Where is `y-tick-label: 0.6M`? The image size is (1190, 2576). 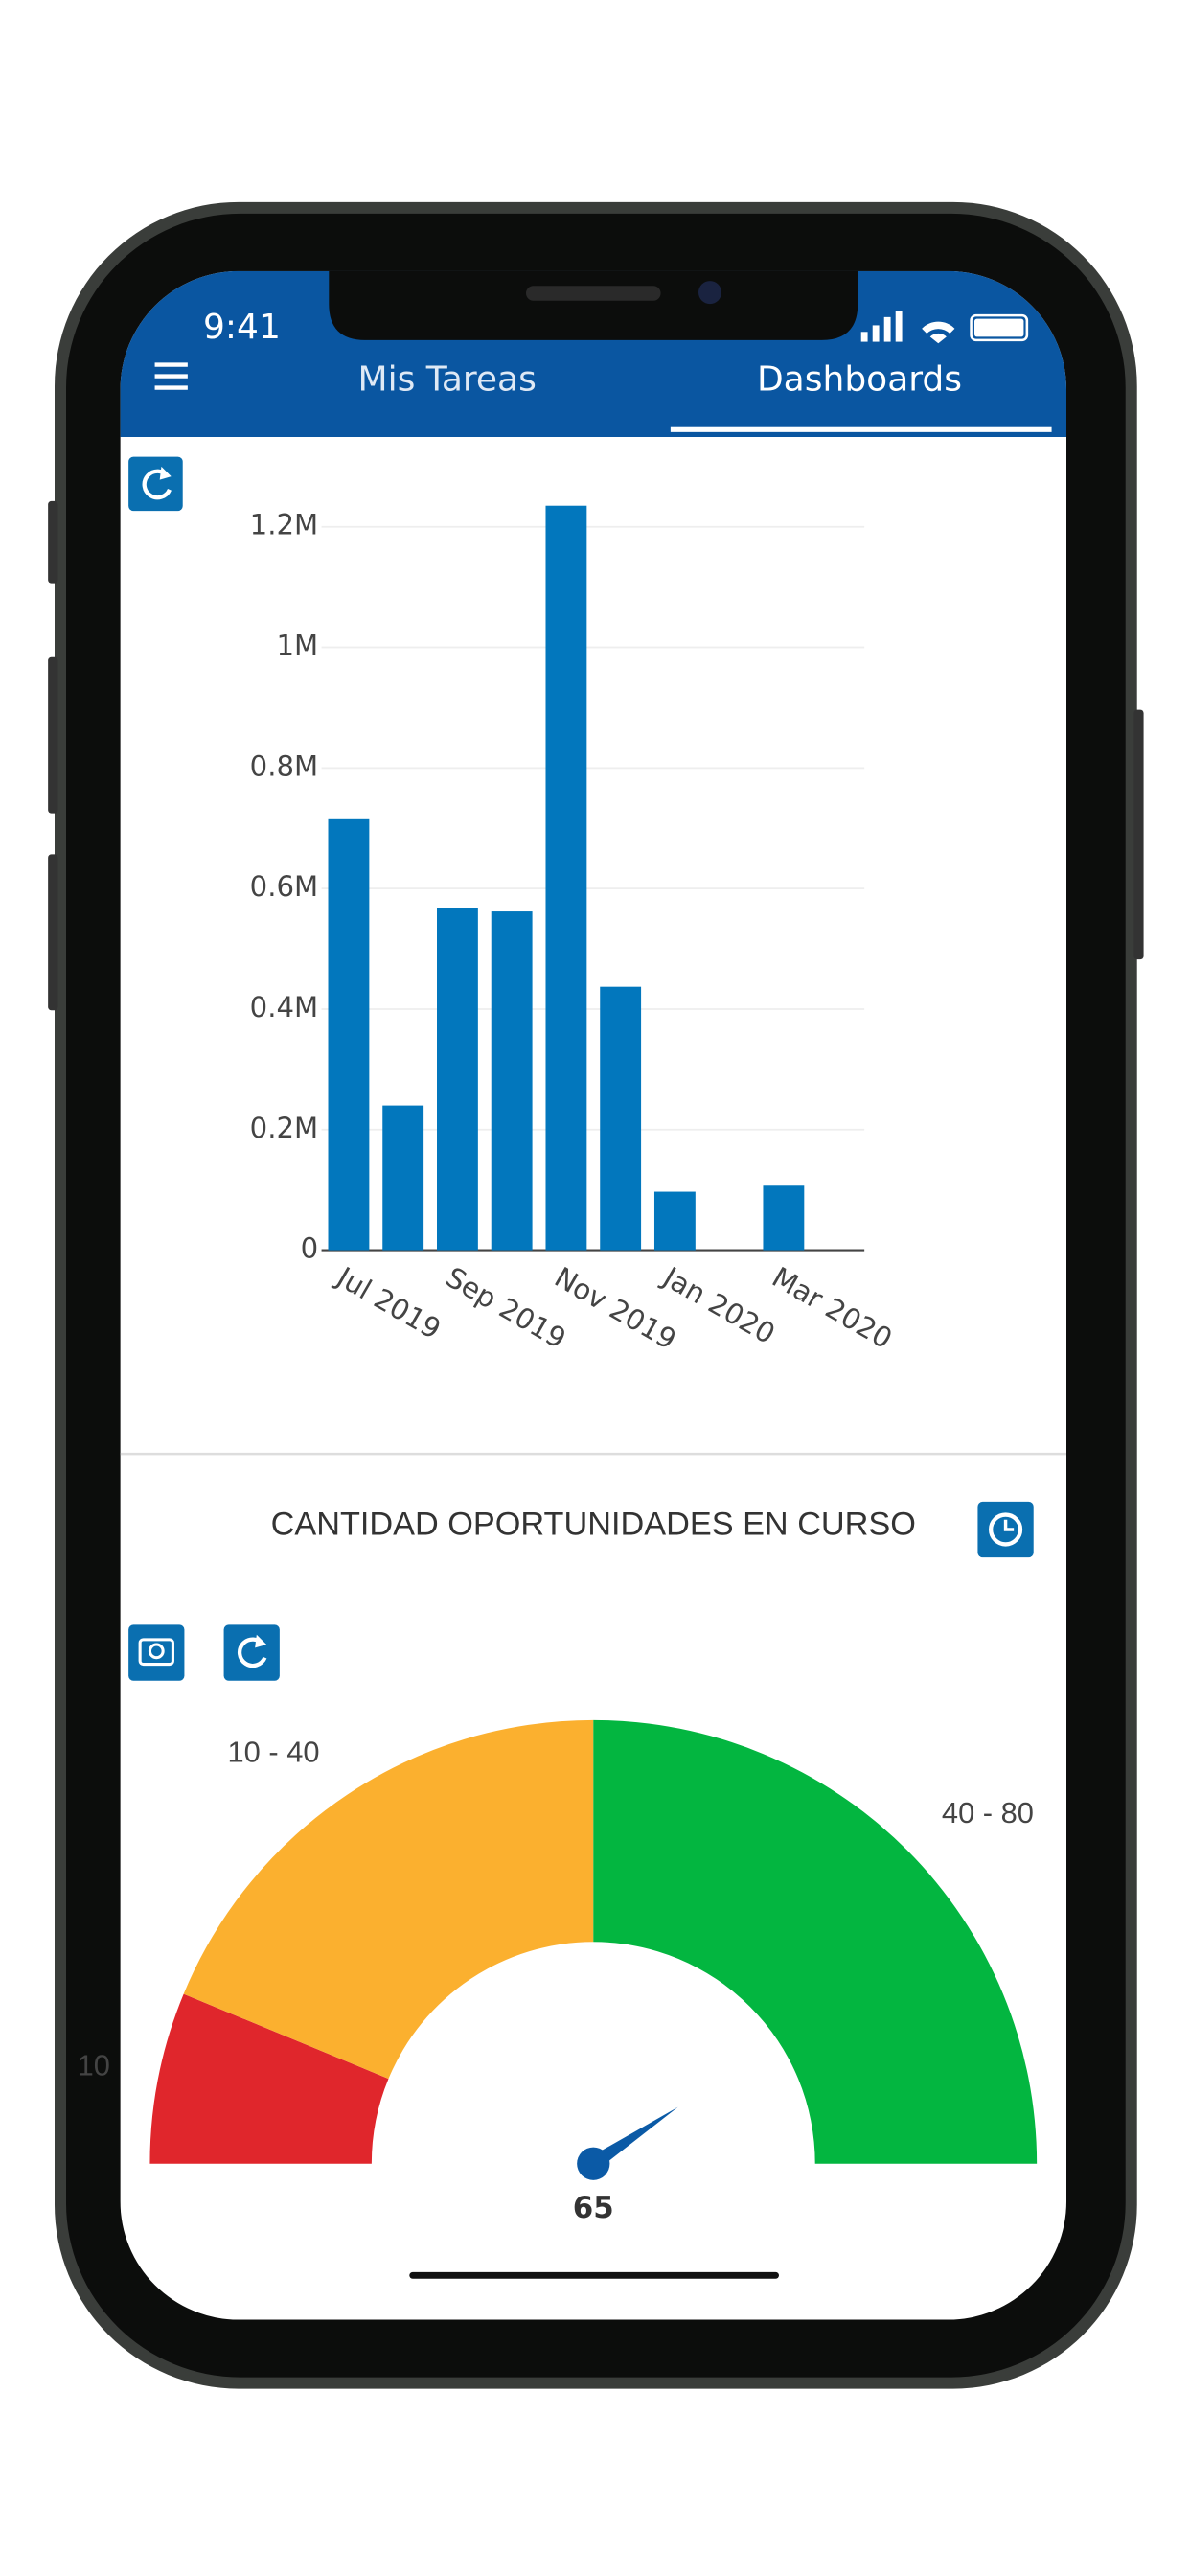
y-tick-label: 0.6M is located at coordinates (284, 886).